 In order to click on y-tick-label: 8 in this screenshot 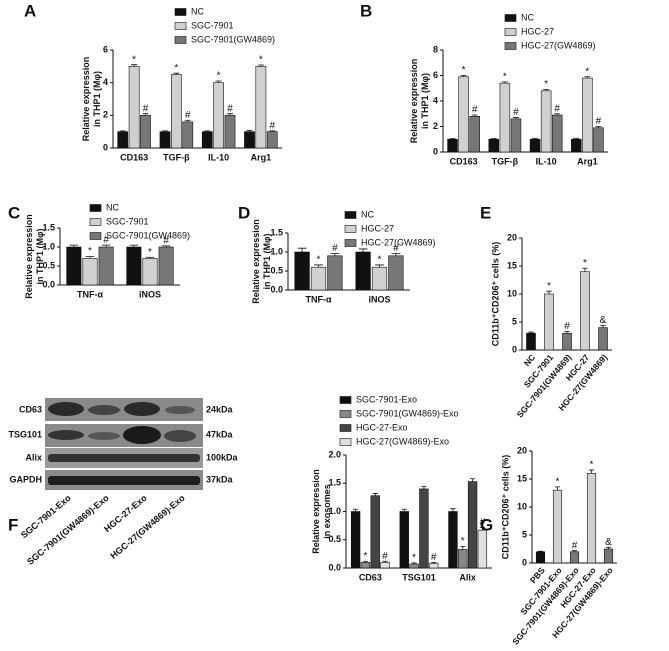, I will do `click(435, 49)`.